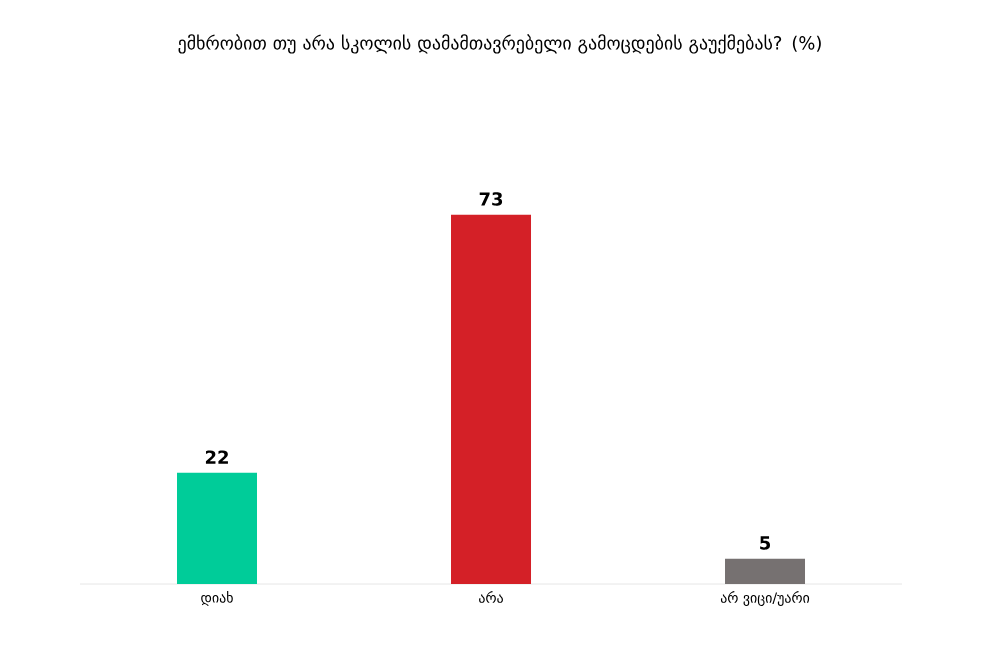 This screenshot has height=670, width=1000. What do you see at coordinates (765, 543) in the screenshot?
I see `data-label: 5` at bounding box center [765, 543].